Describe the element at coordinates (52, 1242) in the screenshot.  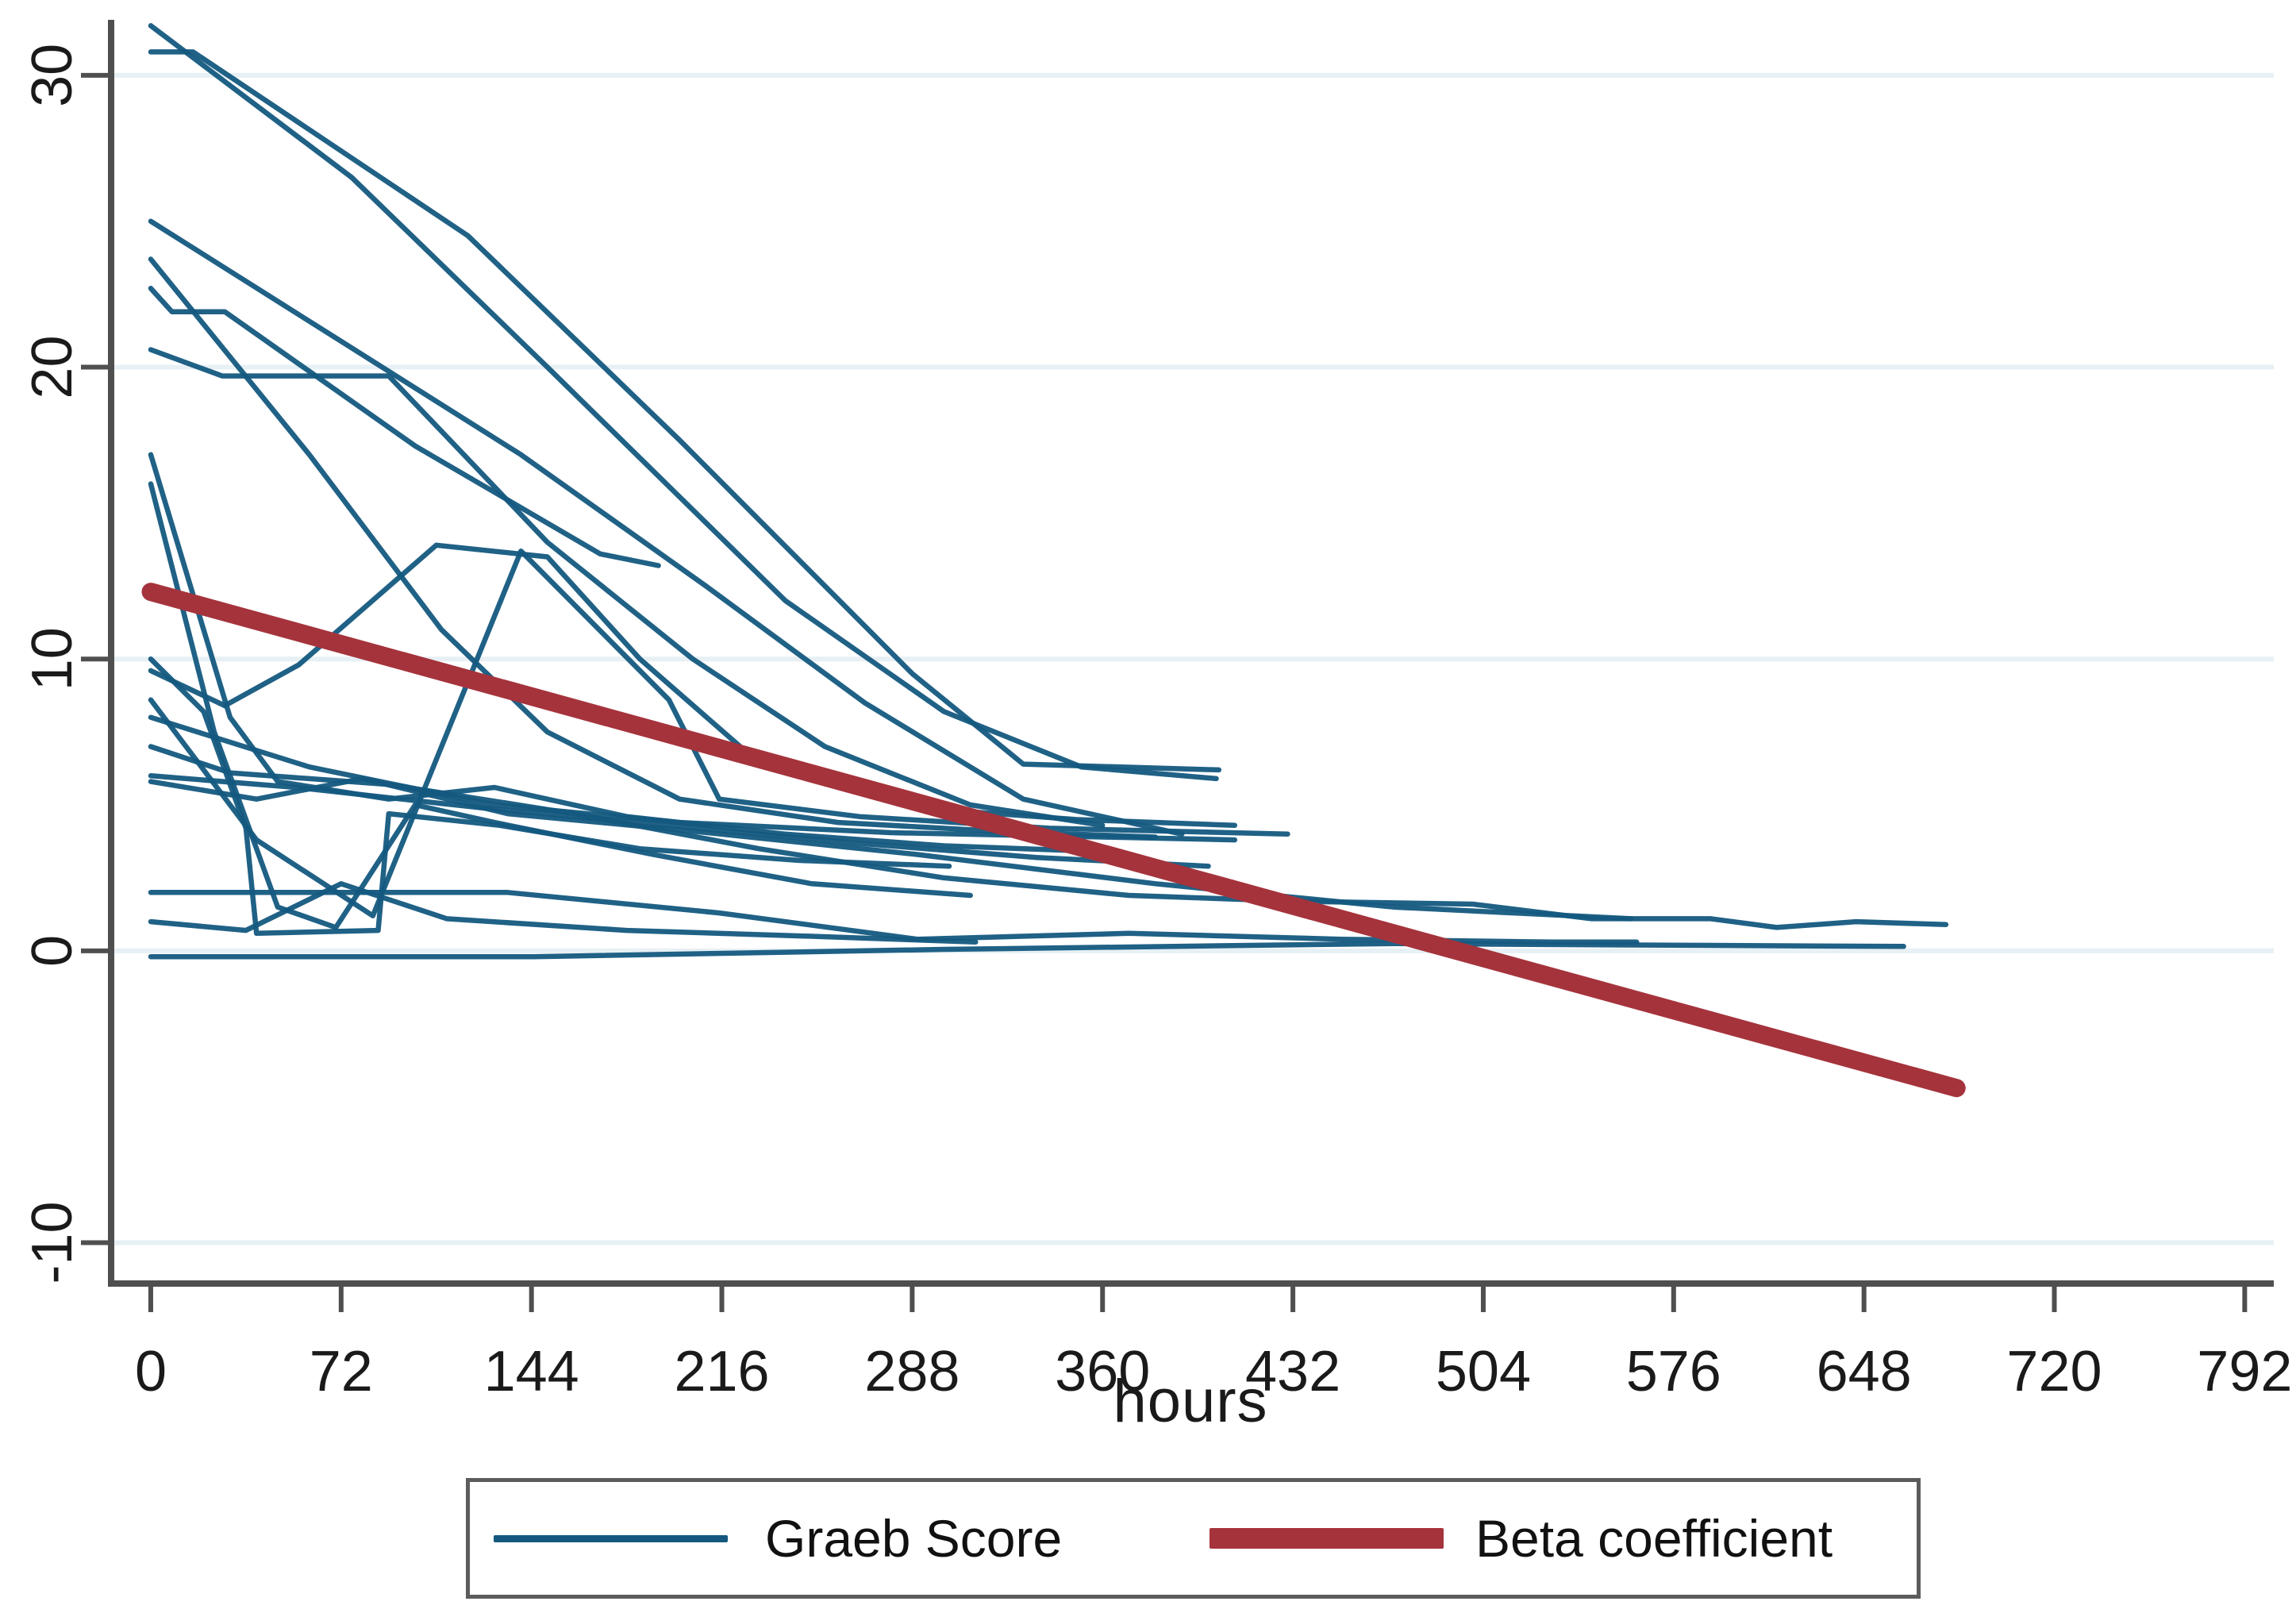
I see `y-tick-label--10: -10` at that location.